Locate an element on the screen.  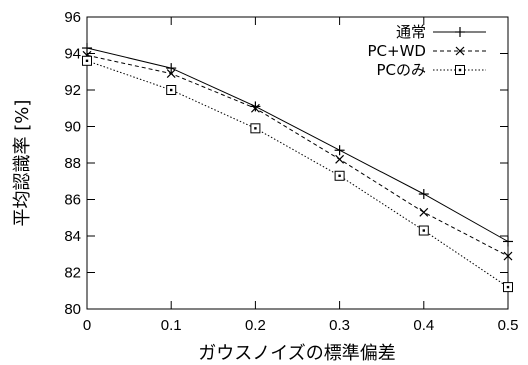
y-tick-label: 92 is located at coordinates (72, 90).